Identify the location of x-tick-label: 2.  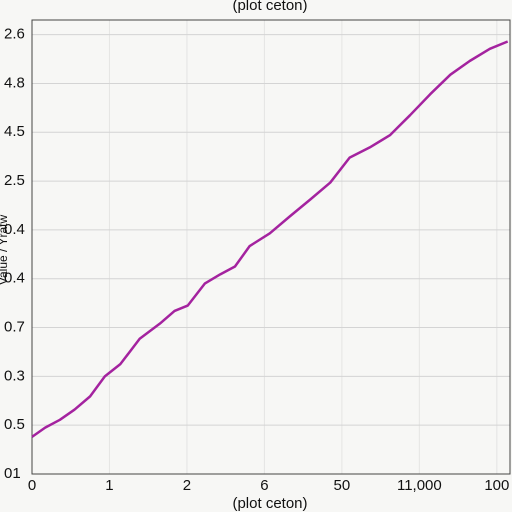
(187, 485).